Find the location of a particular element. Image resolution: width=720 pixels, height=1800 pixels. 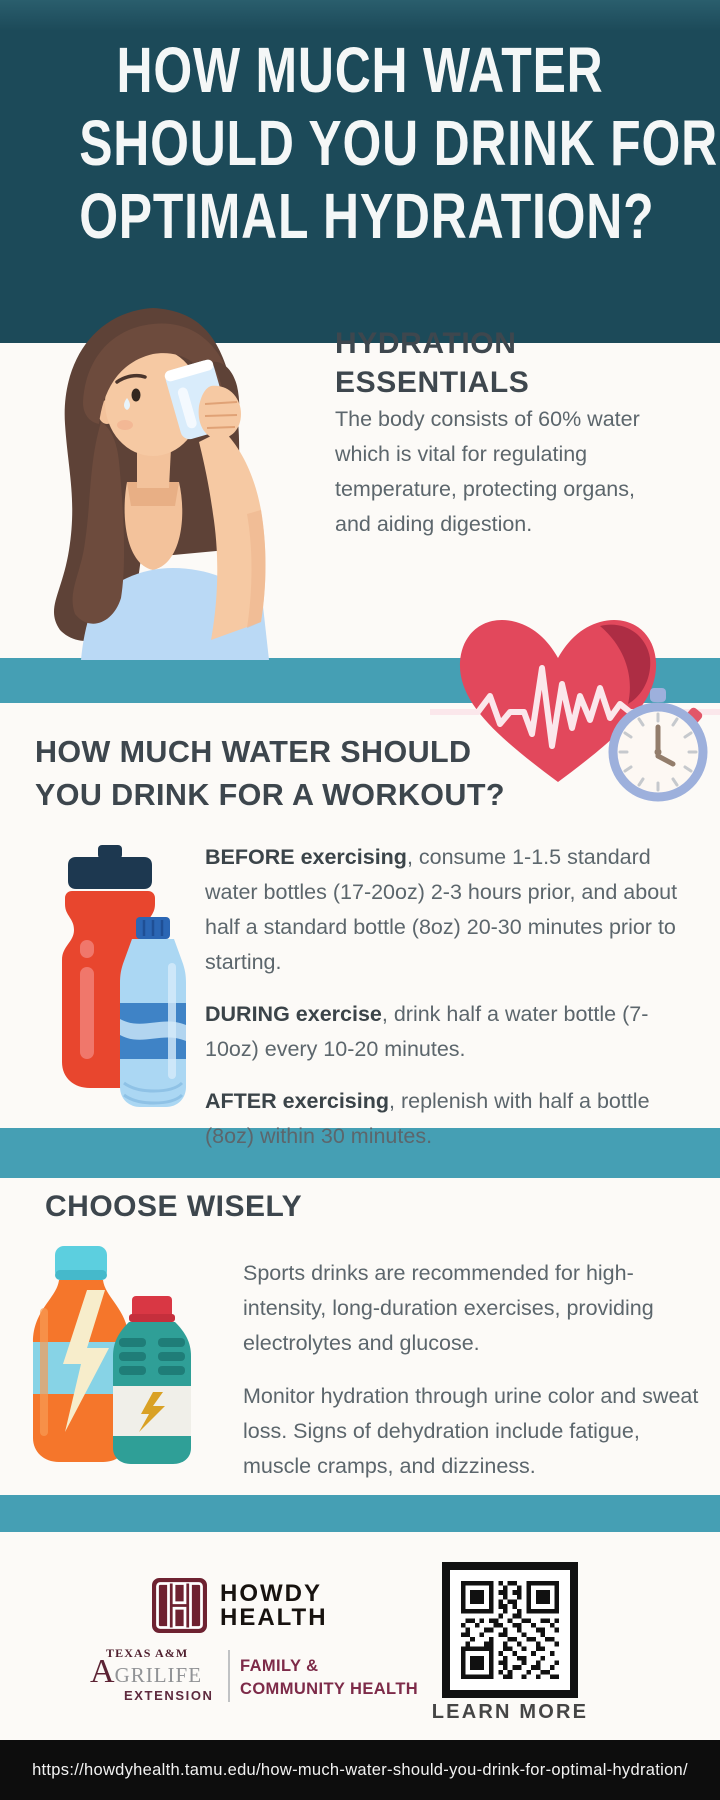

howdy-health-logo: HOWDY HEALTH is located at coordinates (240, 1605).